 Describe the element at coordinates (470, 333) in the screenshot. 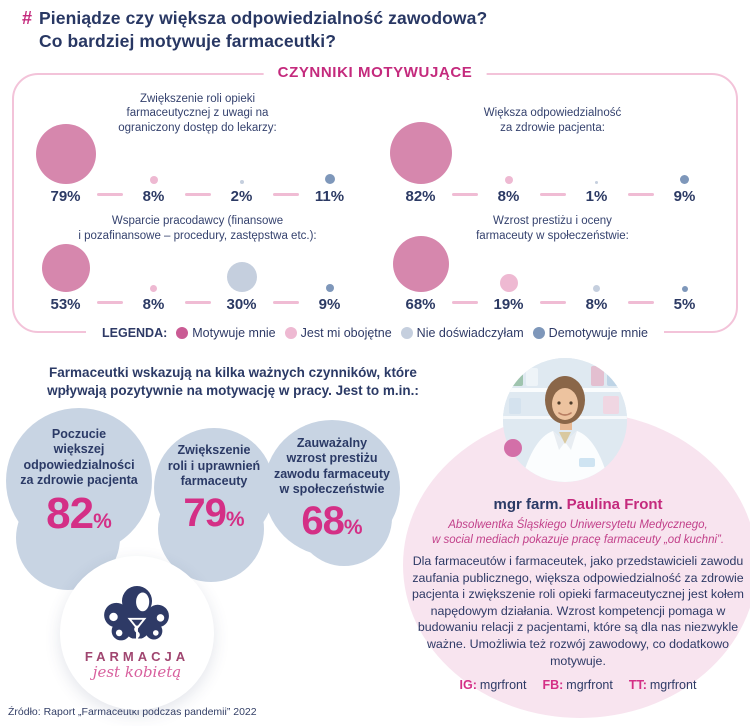

I see `legend-label: Nie doświadczyłam` at that location.